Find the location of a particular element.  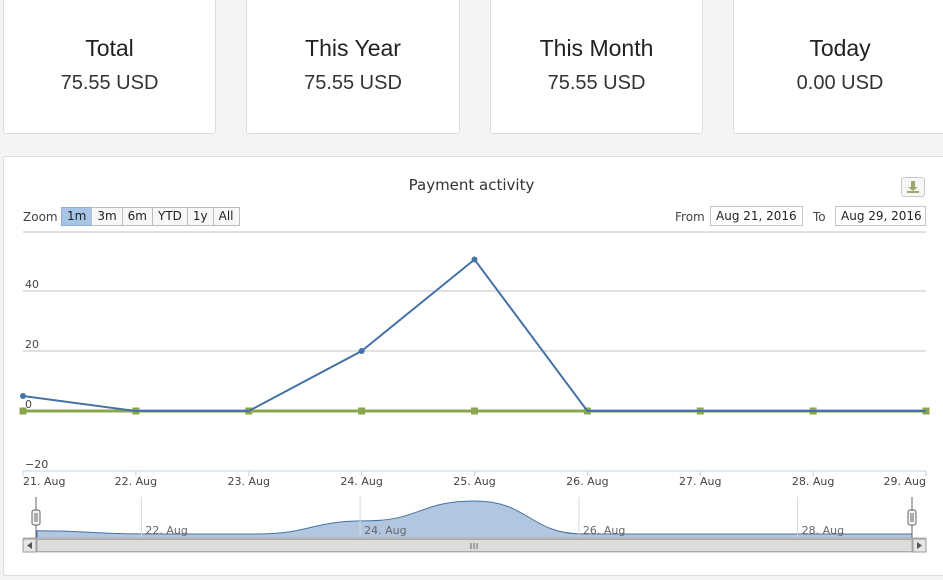

summary-card-month: This Month 75.55 USD is located at coordinates (596, 67).